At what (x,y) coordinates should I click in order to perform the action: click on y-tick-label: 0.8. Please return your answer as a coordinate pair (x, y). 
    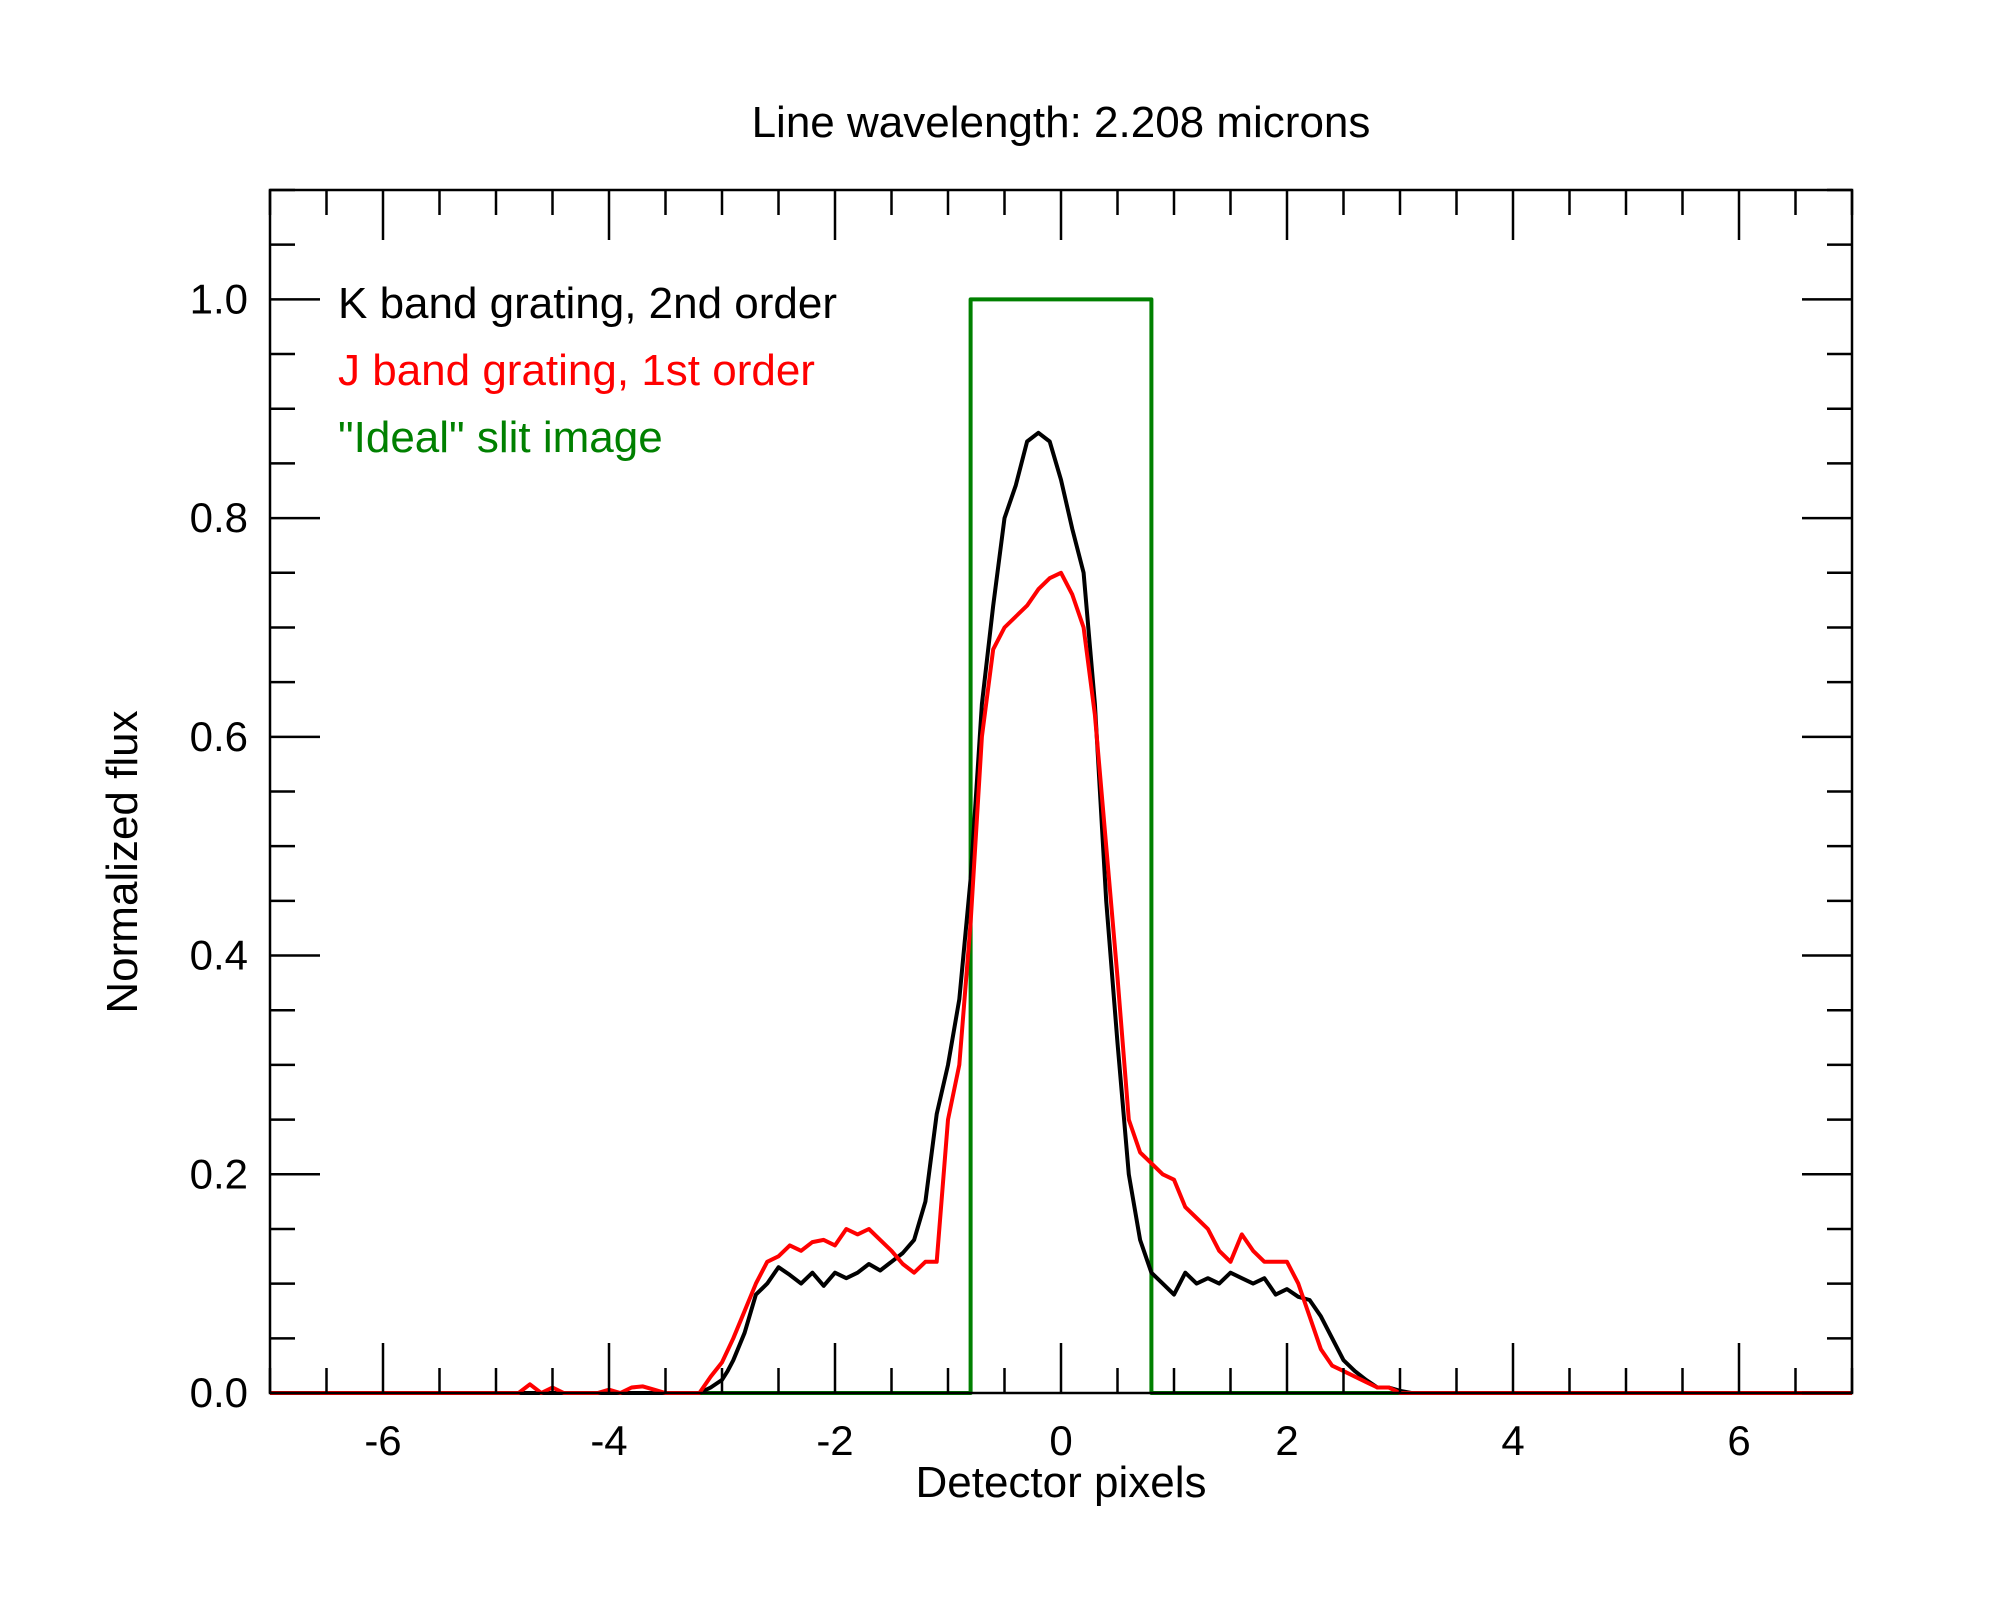
    Looking at the image, I should click on (219, 517).